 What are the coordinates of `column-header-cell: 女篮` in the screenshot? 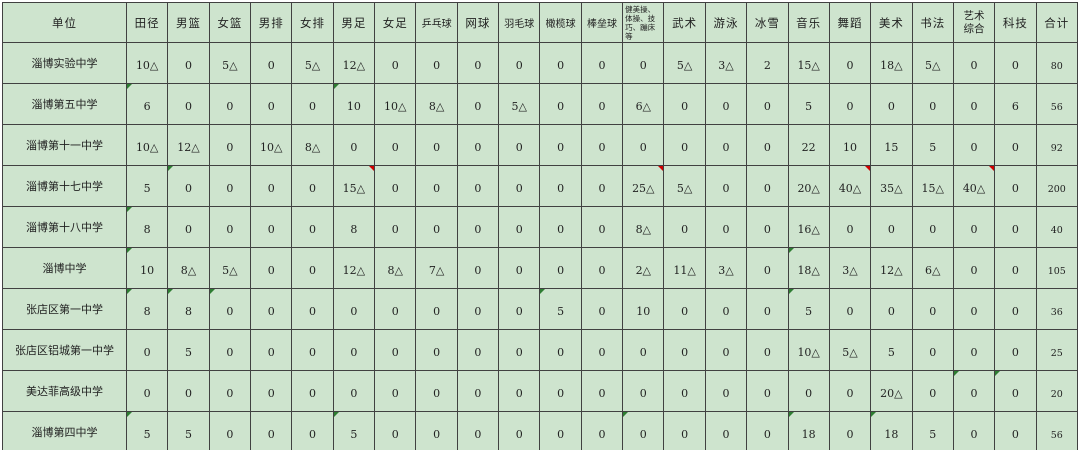 It's located at (230, 22).